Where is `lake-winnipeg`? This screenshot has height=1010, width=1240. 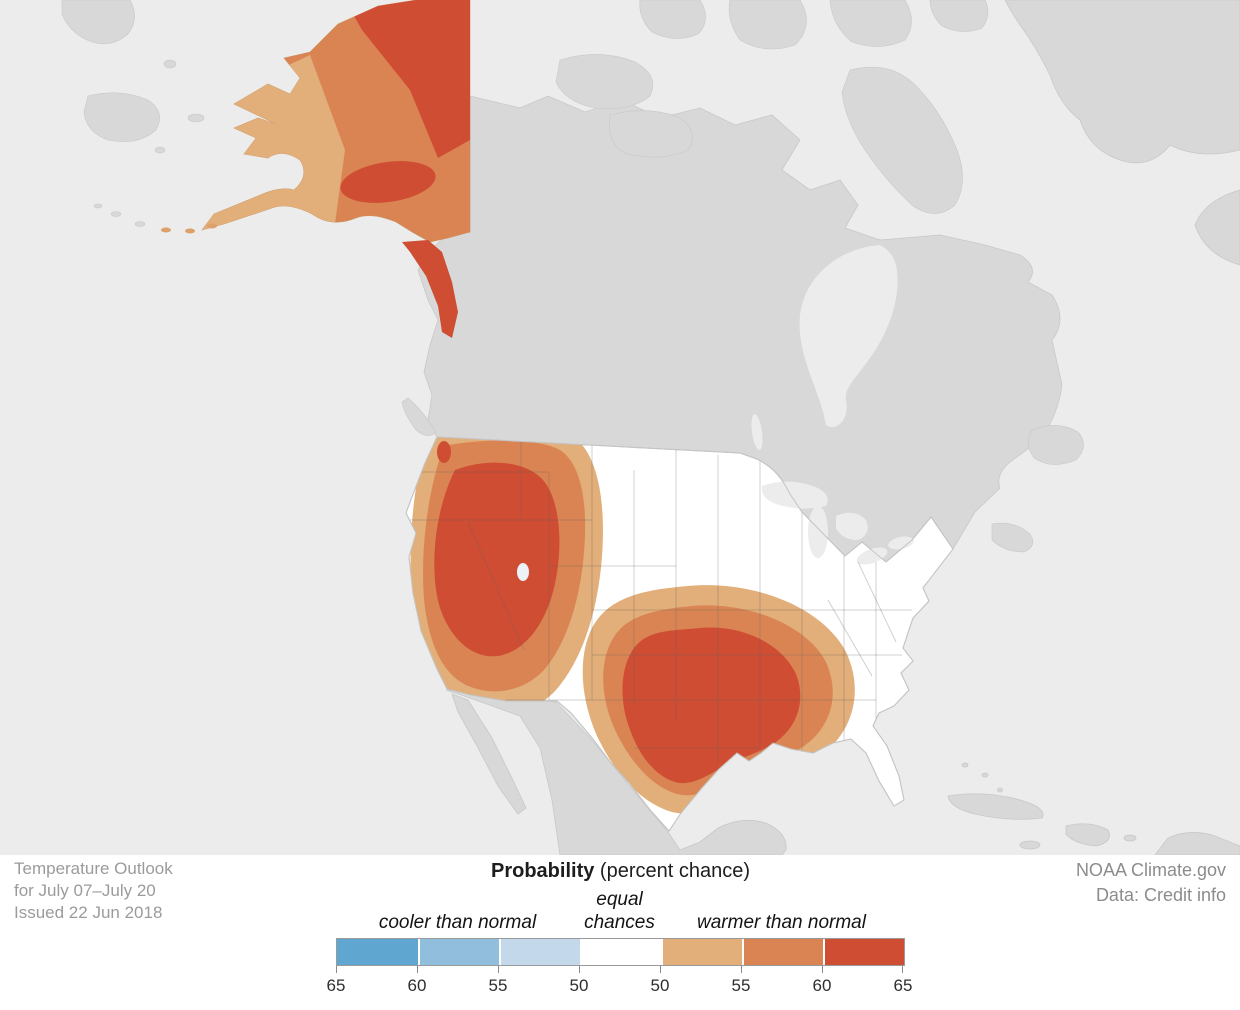 lake-winnipeg is located at coordinates (757, 432).